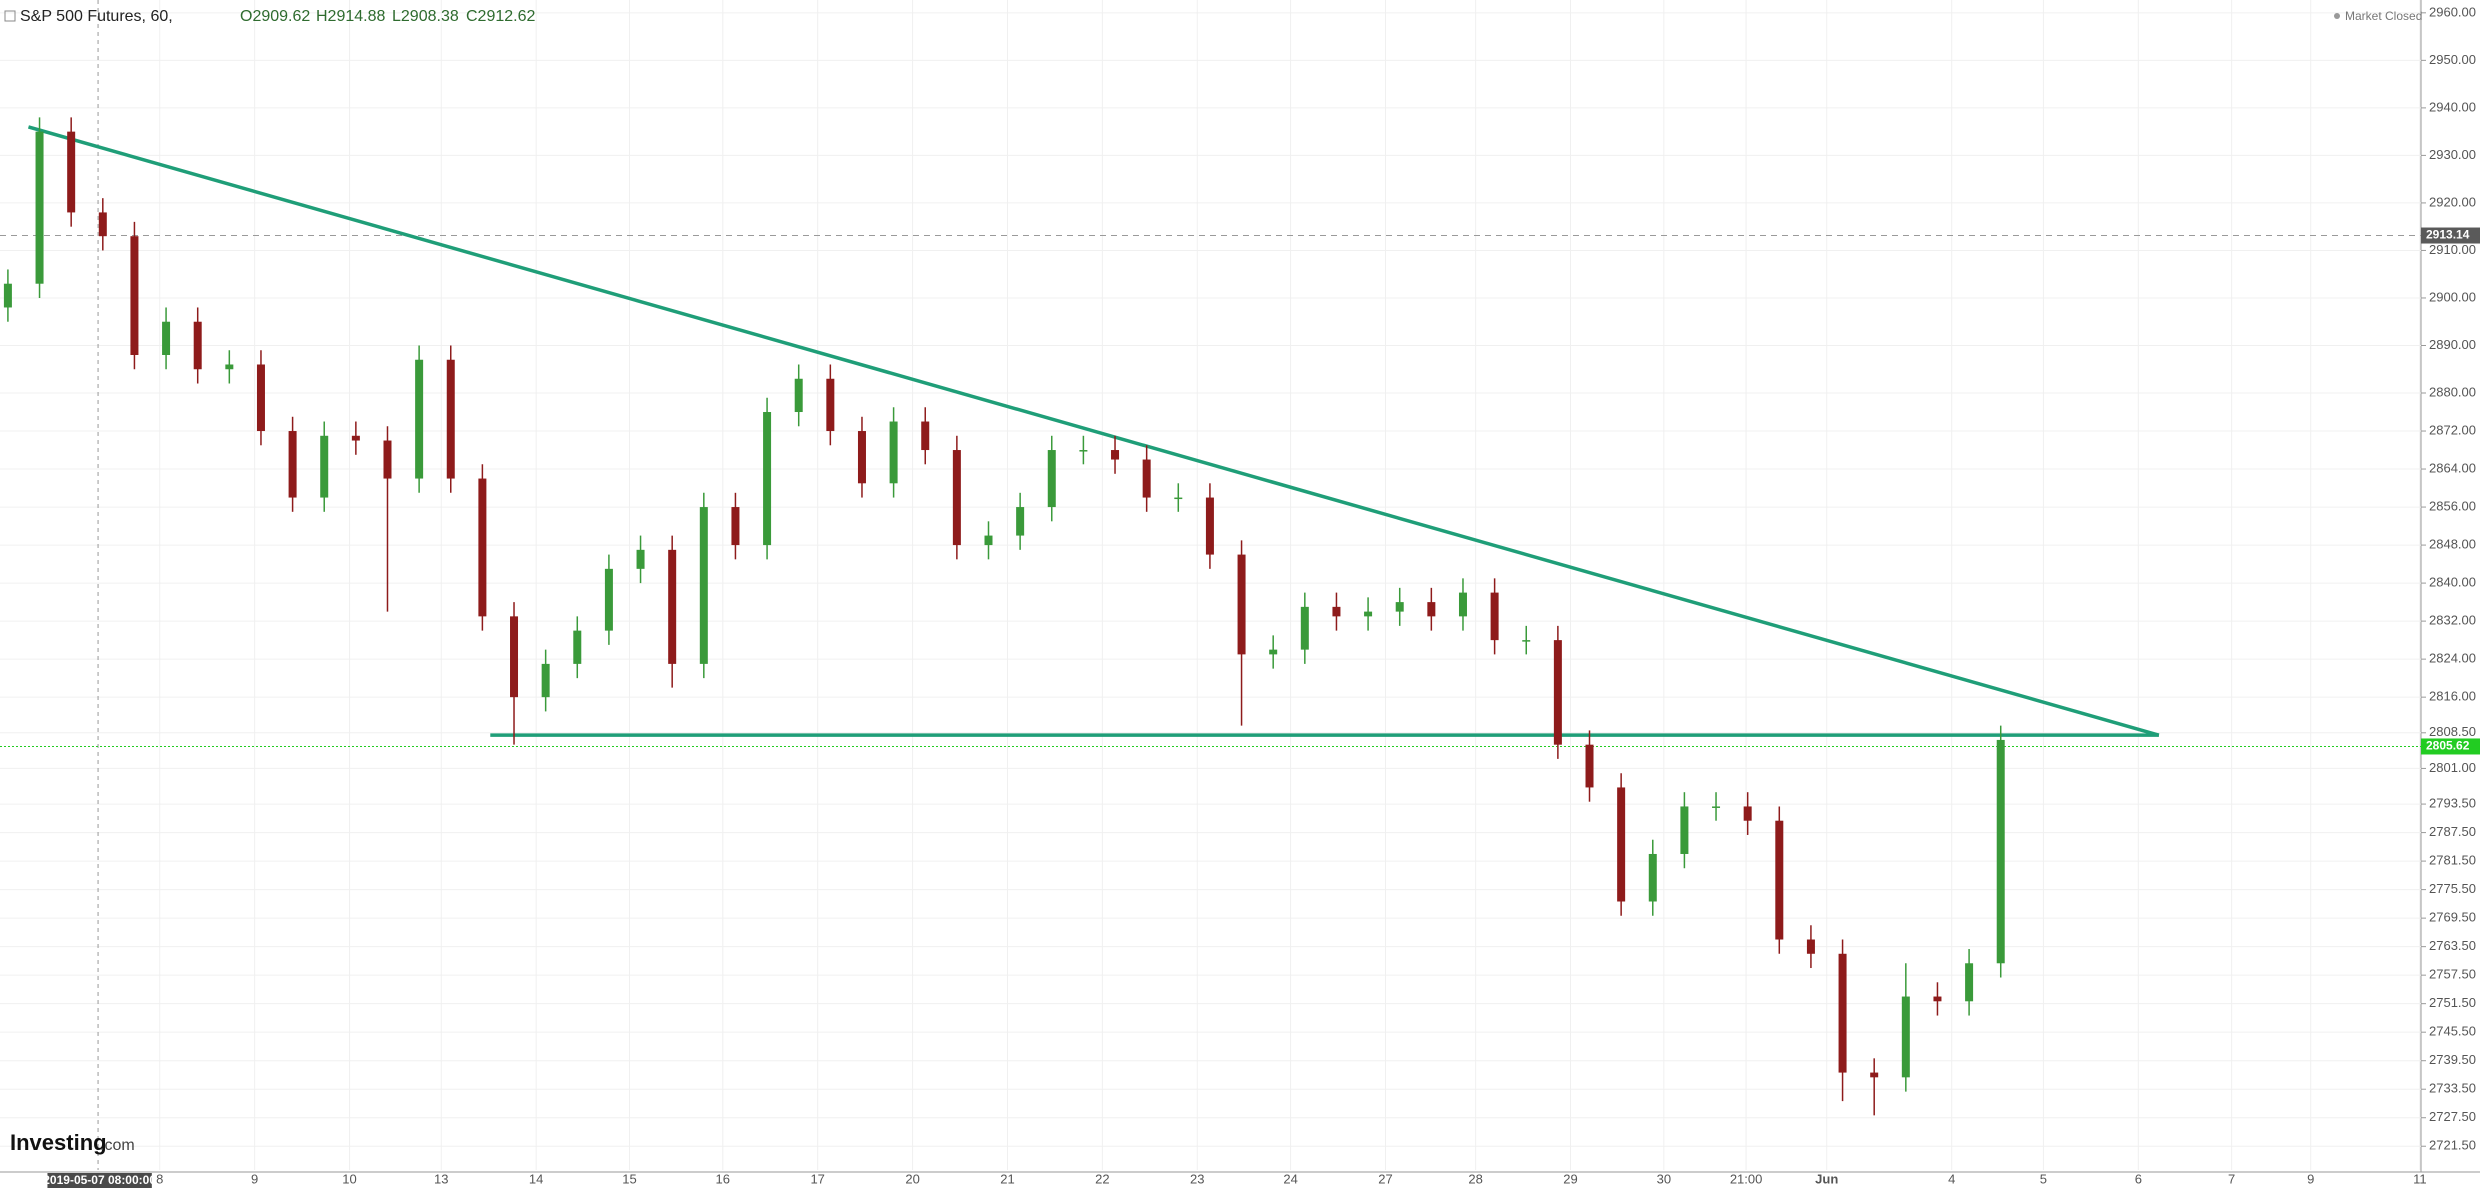  Describe the element at coordinates (1007, 1178) in the screenshot. I see `x-tick-label: 21` at that location.